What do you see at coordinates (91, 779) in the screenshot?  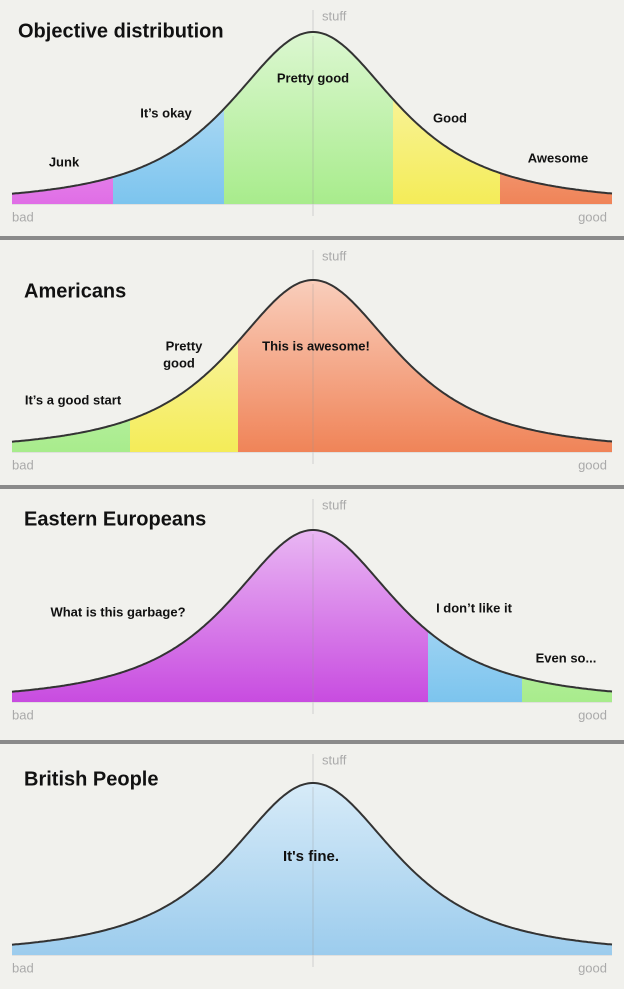 I see `panel-title: British People` at bounding box center [91, 779].